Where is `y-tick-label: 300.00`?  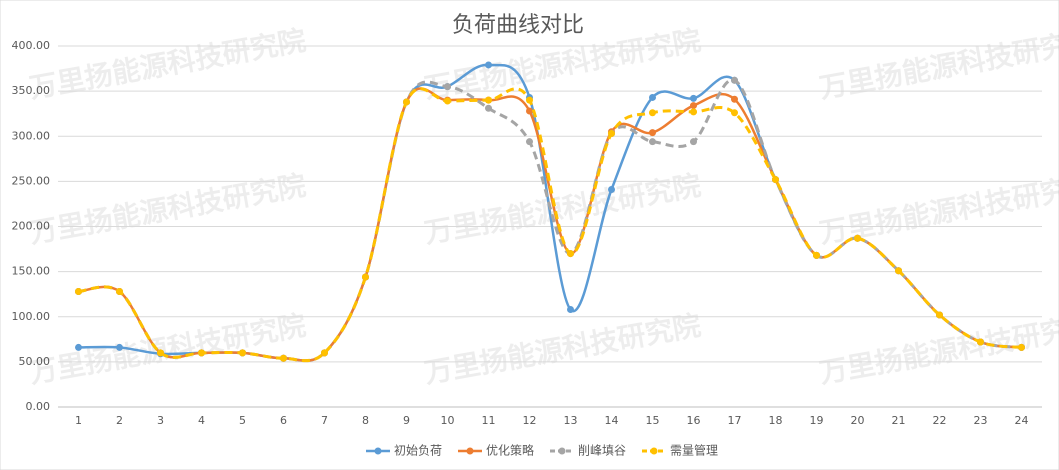
y-tick-label: 300.00 is located at coordinates (31, 135).